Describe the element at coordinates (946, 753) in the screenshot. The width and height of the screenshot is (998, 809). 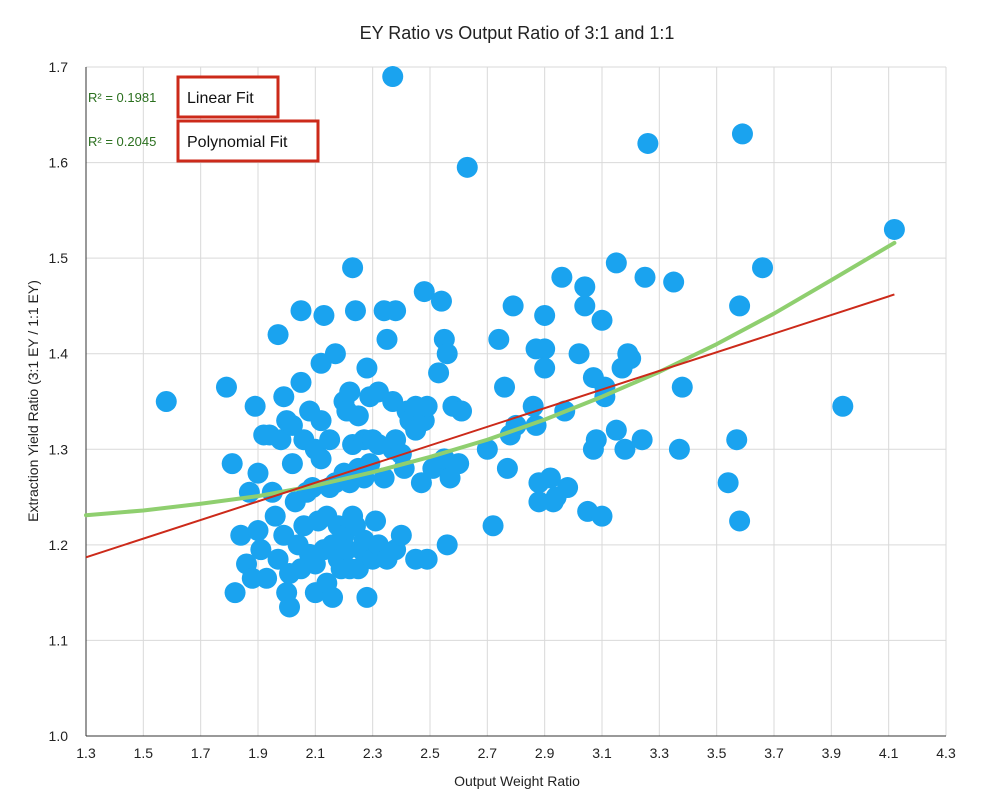
I see `x-tick-label: 4.3` at that location.